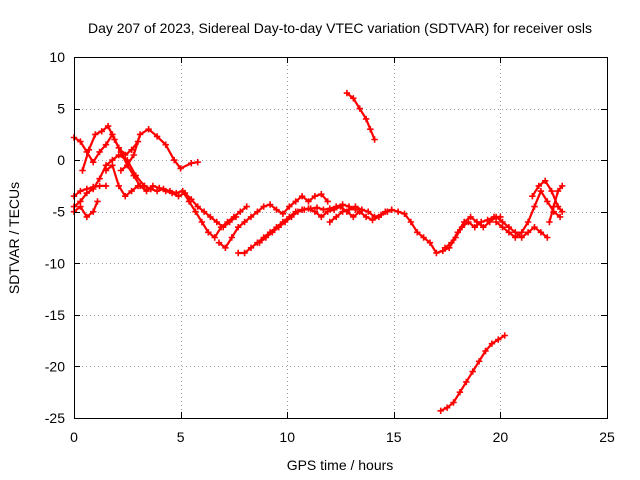  I want to click on y-tick-label: -25, so click(55, 418).